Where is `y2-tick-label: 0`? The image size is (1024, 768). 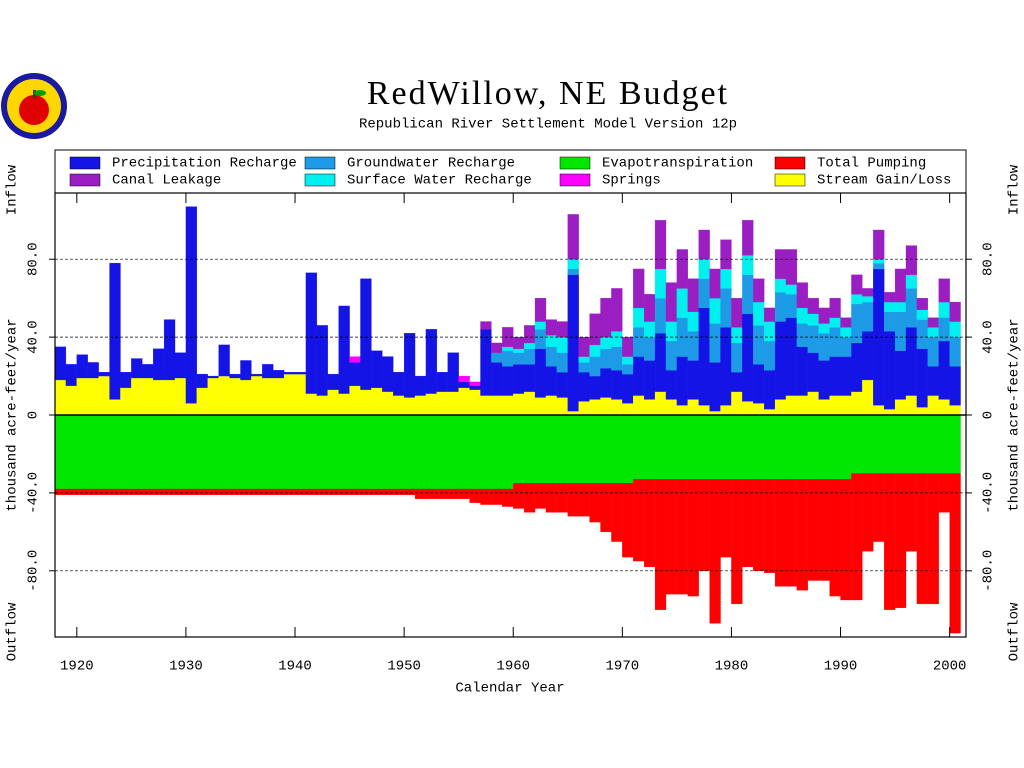 y2-tick-label: 0 is located at coordinates (989, 415).